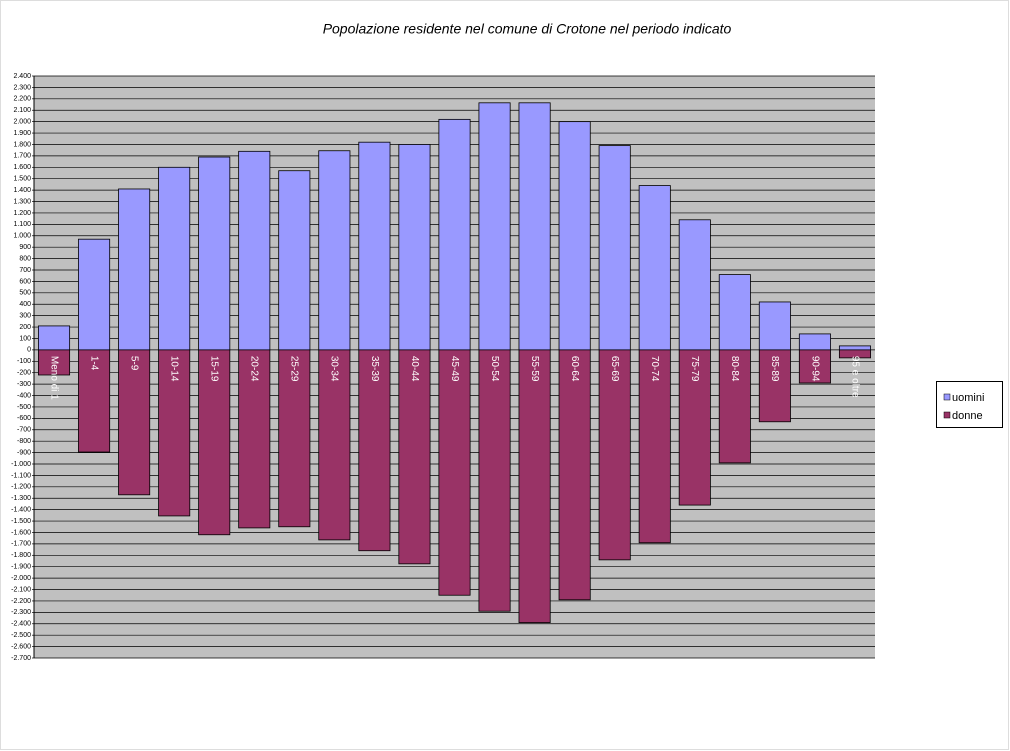  Describe the element at coordinates (22, 201) in the screenshot. I see `y-tick-label: 1.300` at that location.